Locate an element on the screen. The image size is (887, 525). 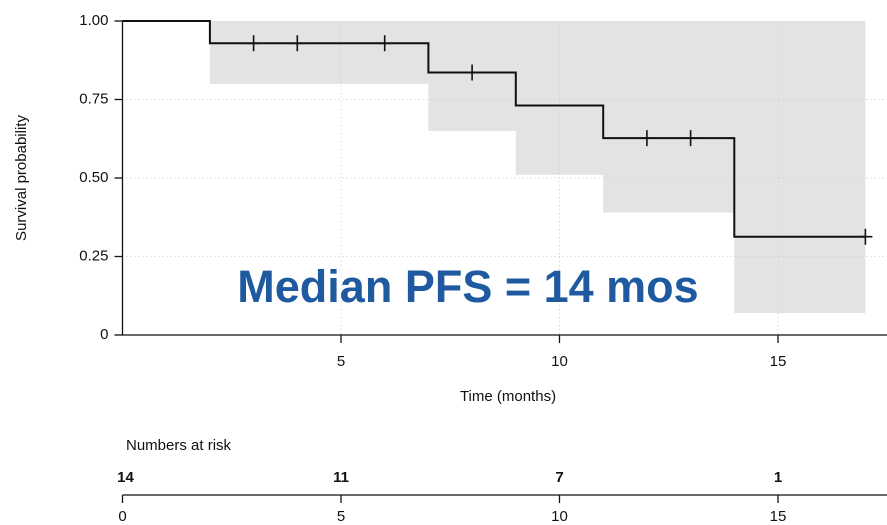
x-axis-label: Time (months) is located at coordinates (508, 396).